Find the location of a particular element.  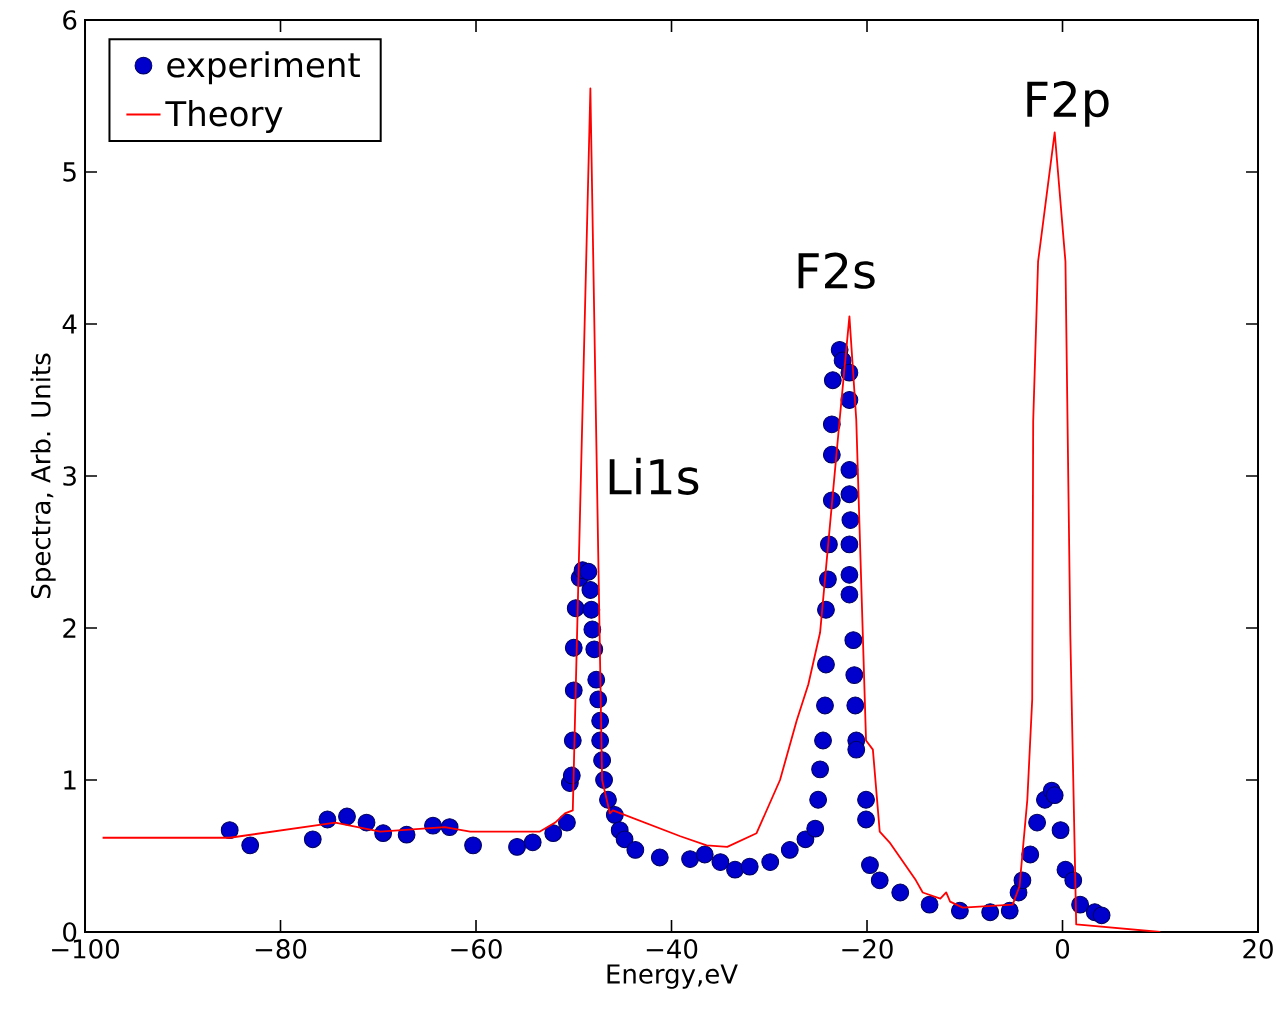

y-tick-label: 3 is located at coordinates (69, 476).